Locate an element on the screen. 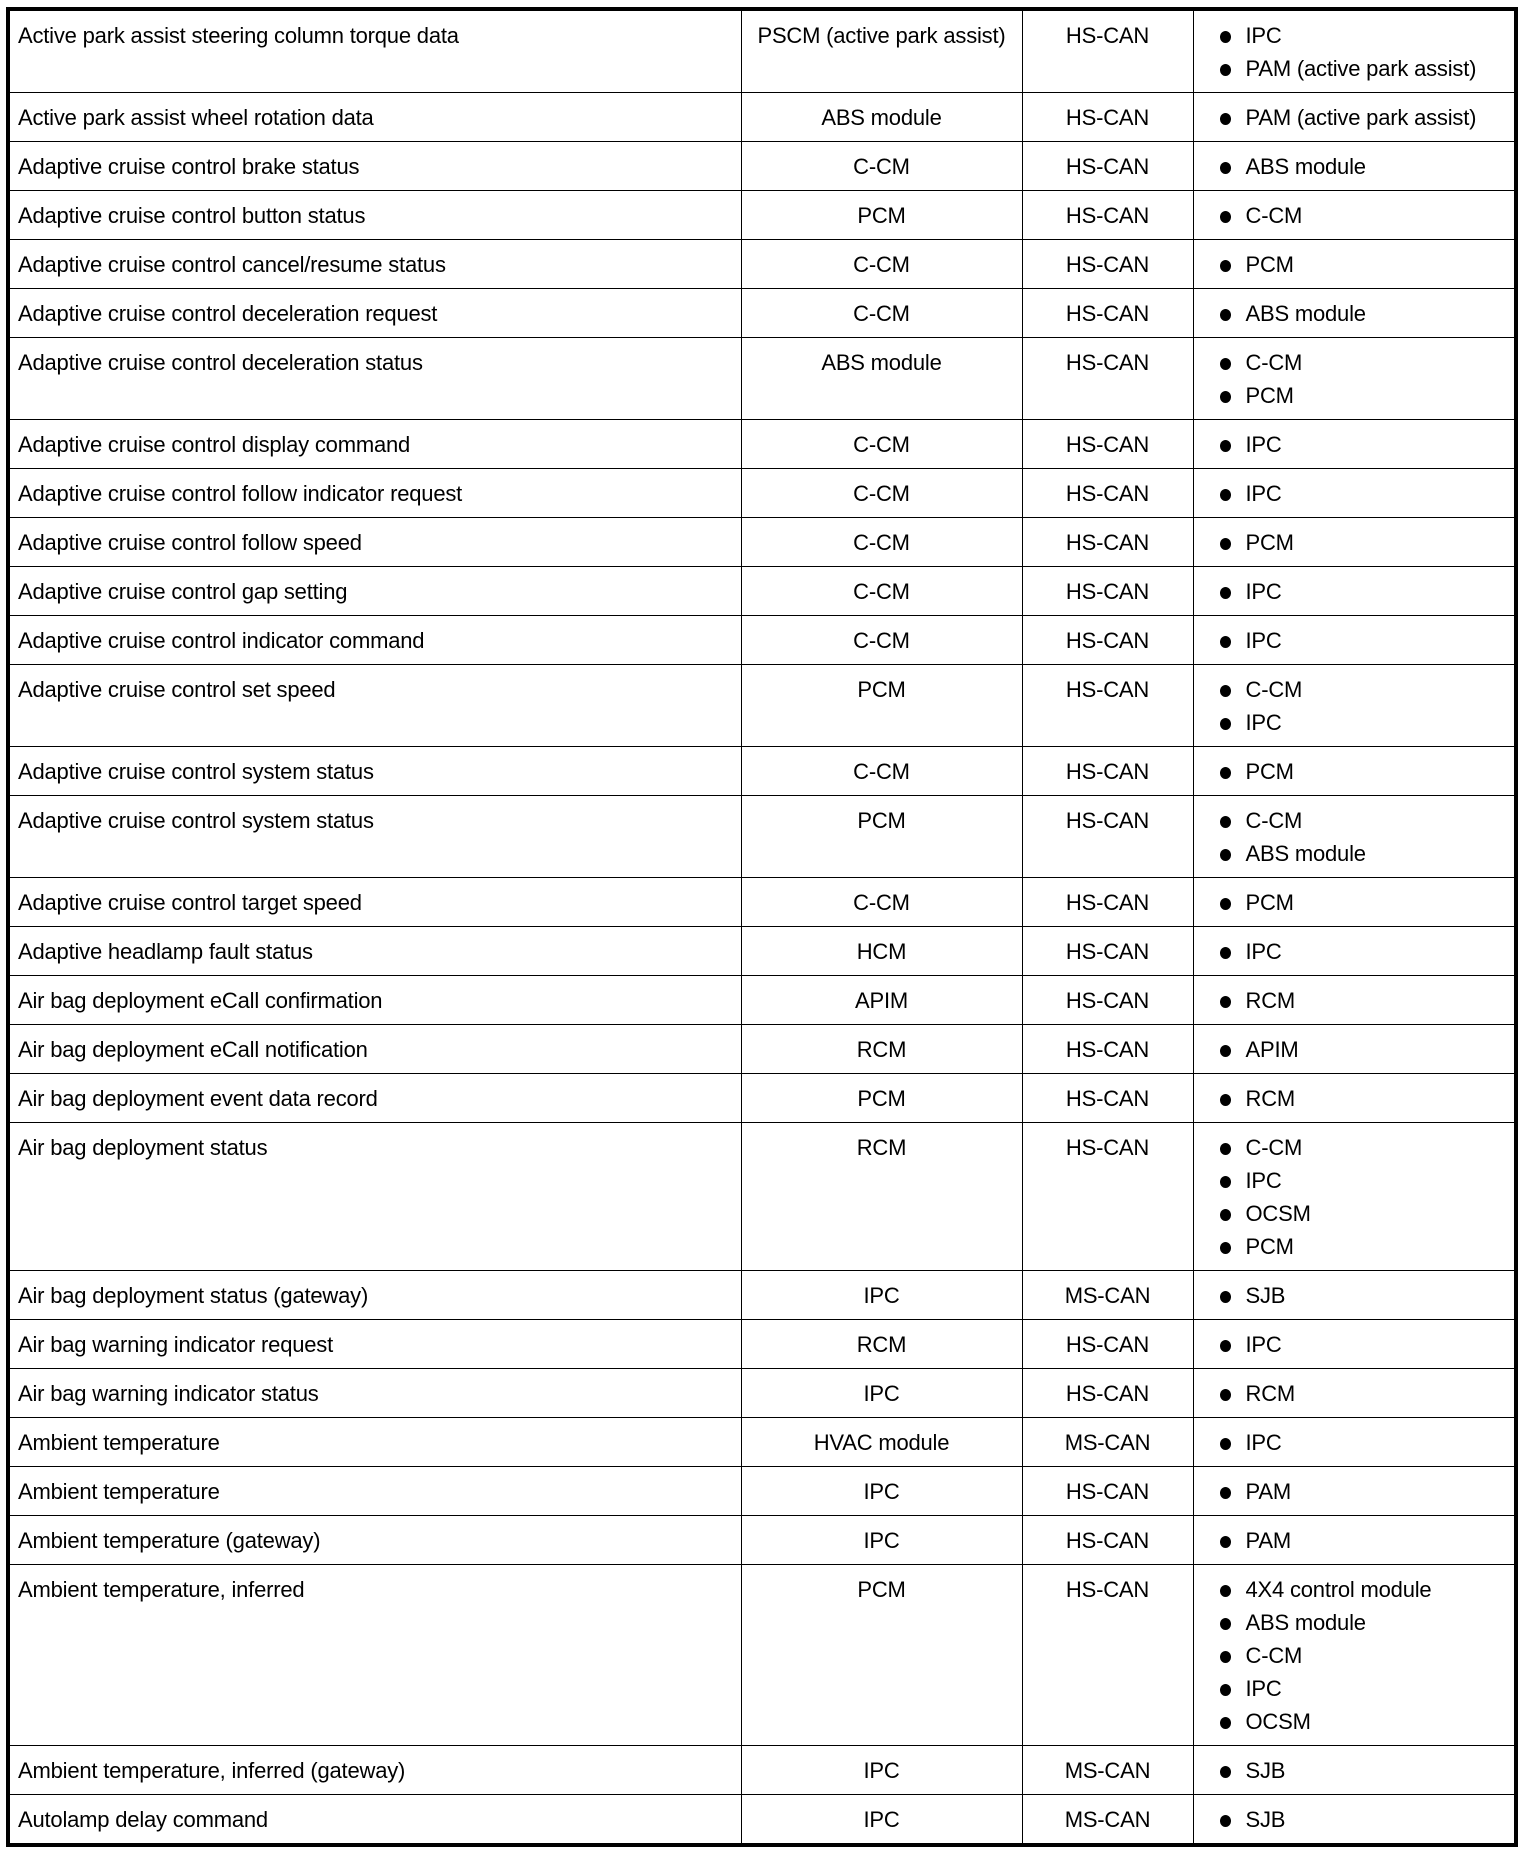 This screenshot has width=1520, height=1872. receivers-cell: PCM is located at coordinates (1354, 542).